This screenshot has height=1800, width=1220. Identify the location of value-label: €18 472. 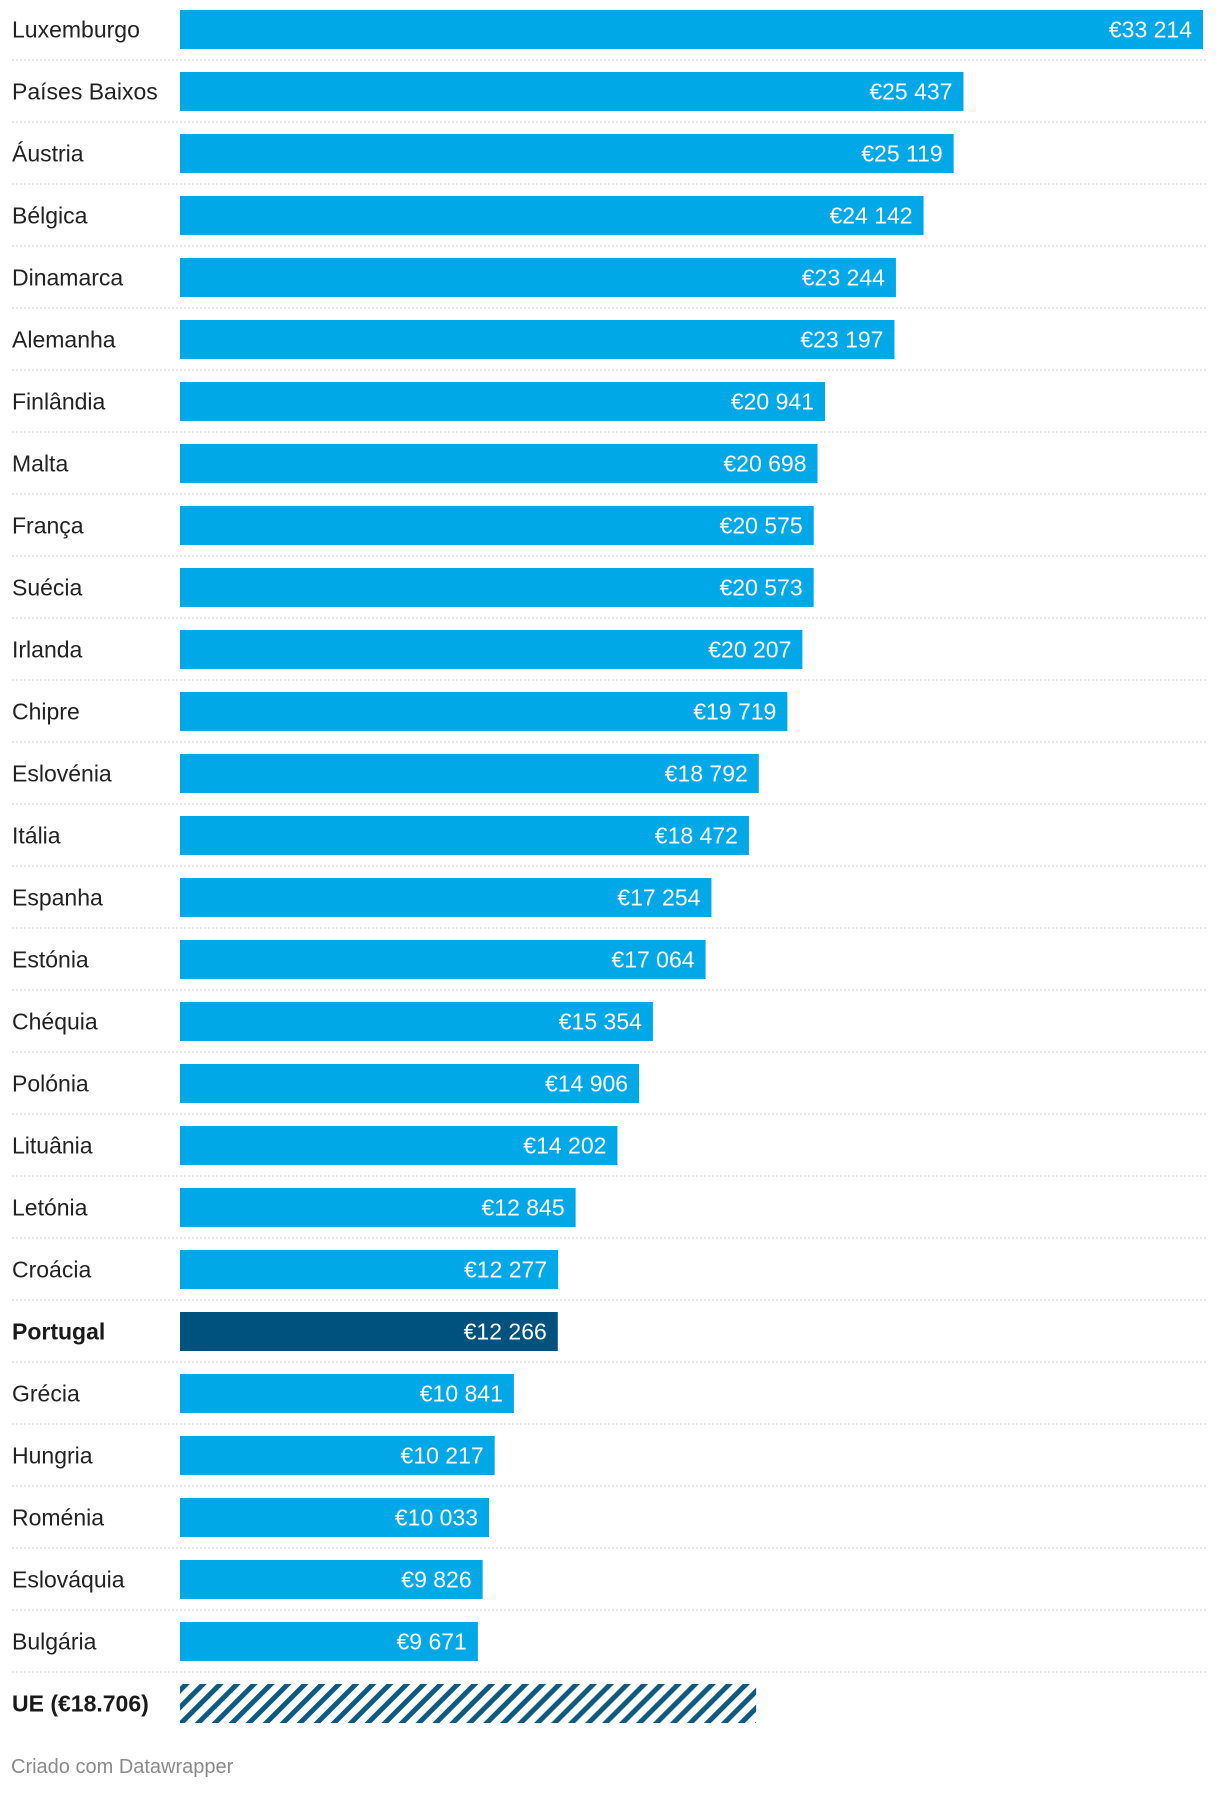
(696, 836).